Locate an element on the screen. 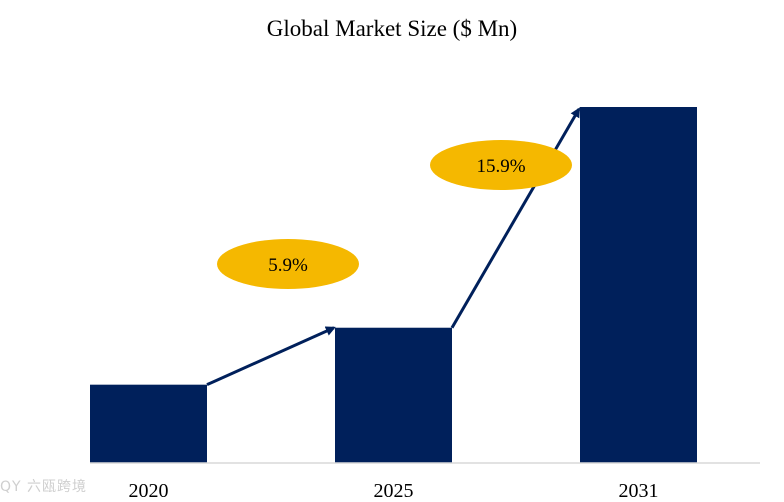 This screenshot has width=784, height=502. bar-2020 is located at coordinates (148, 423).